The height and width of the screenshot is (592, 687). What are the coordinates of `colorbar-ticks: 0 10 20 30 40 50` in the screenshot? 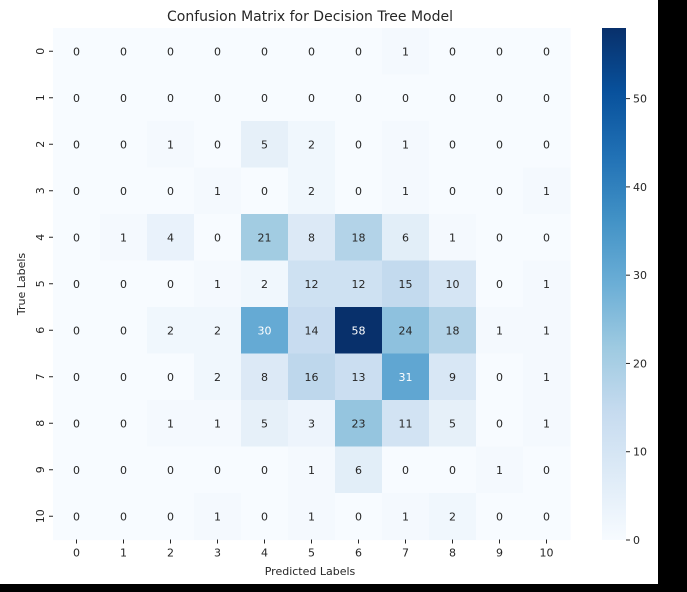 It's located at (636, 320).